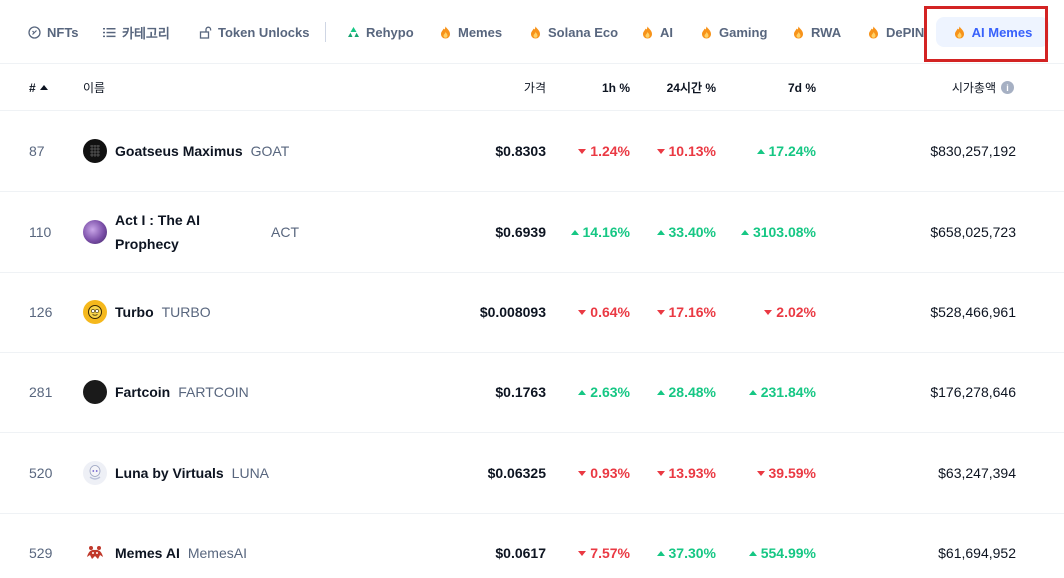 This screenshot has height=578, width=1064. I want to click on coin-name: Act I : The AI Prophecy, so click(158, 232).